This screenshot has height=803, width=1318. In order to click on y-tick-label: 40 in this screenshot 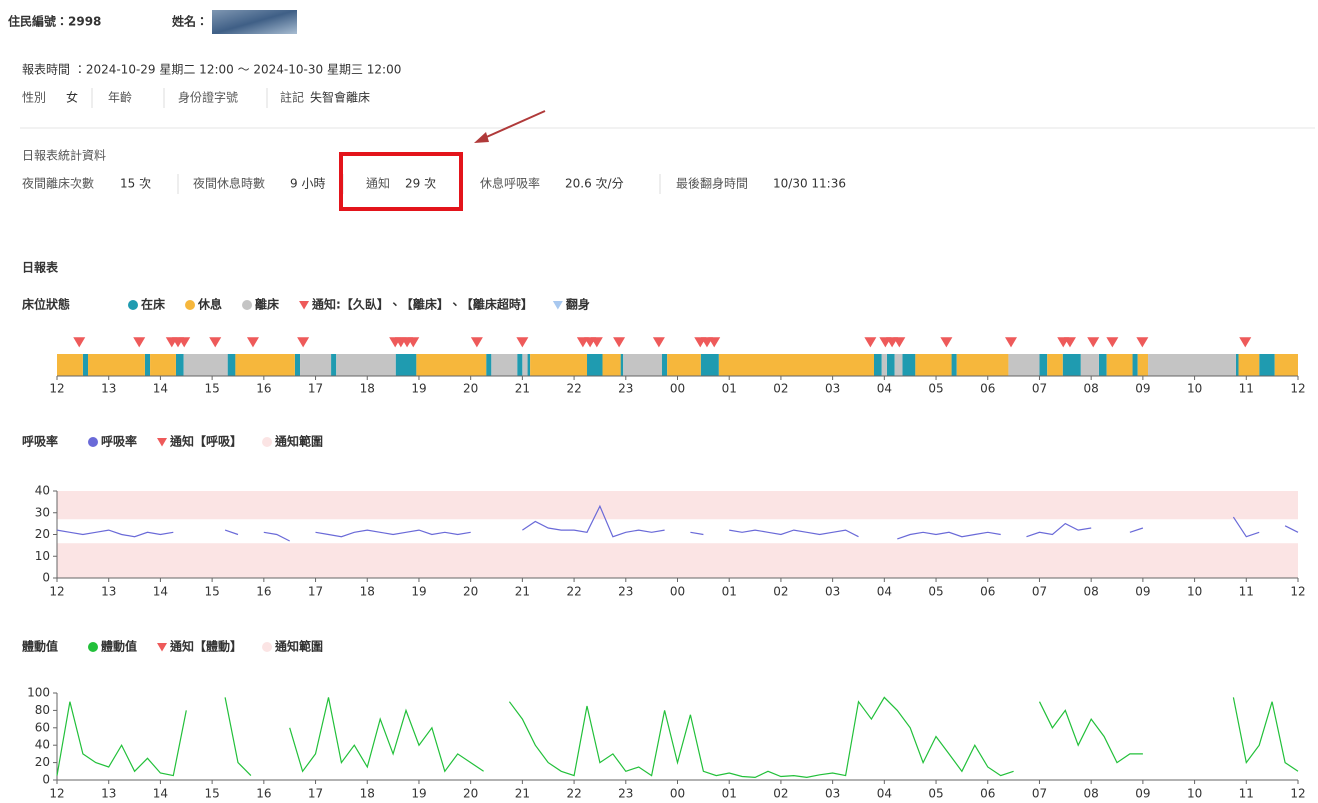, I will do `click(42, 491)`.